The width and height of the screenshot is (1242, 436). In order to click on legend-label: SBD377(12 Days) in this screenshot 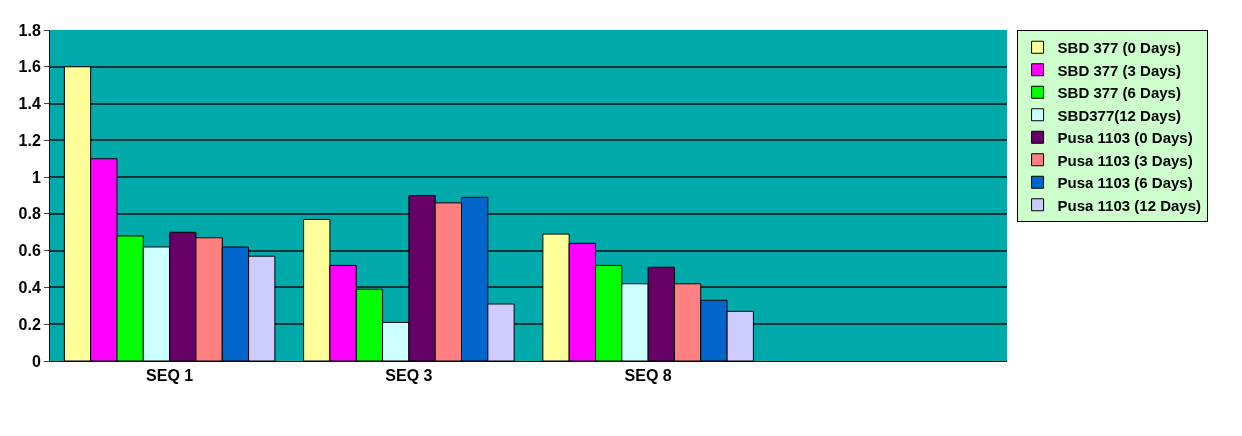, I will do `click(1119, 115)`.